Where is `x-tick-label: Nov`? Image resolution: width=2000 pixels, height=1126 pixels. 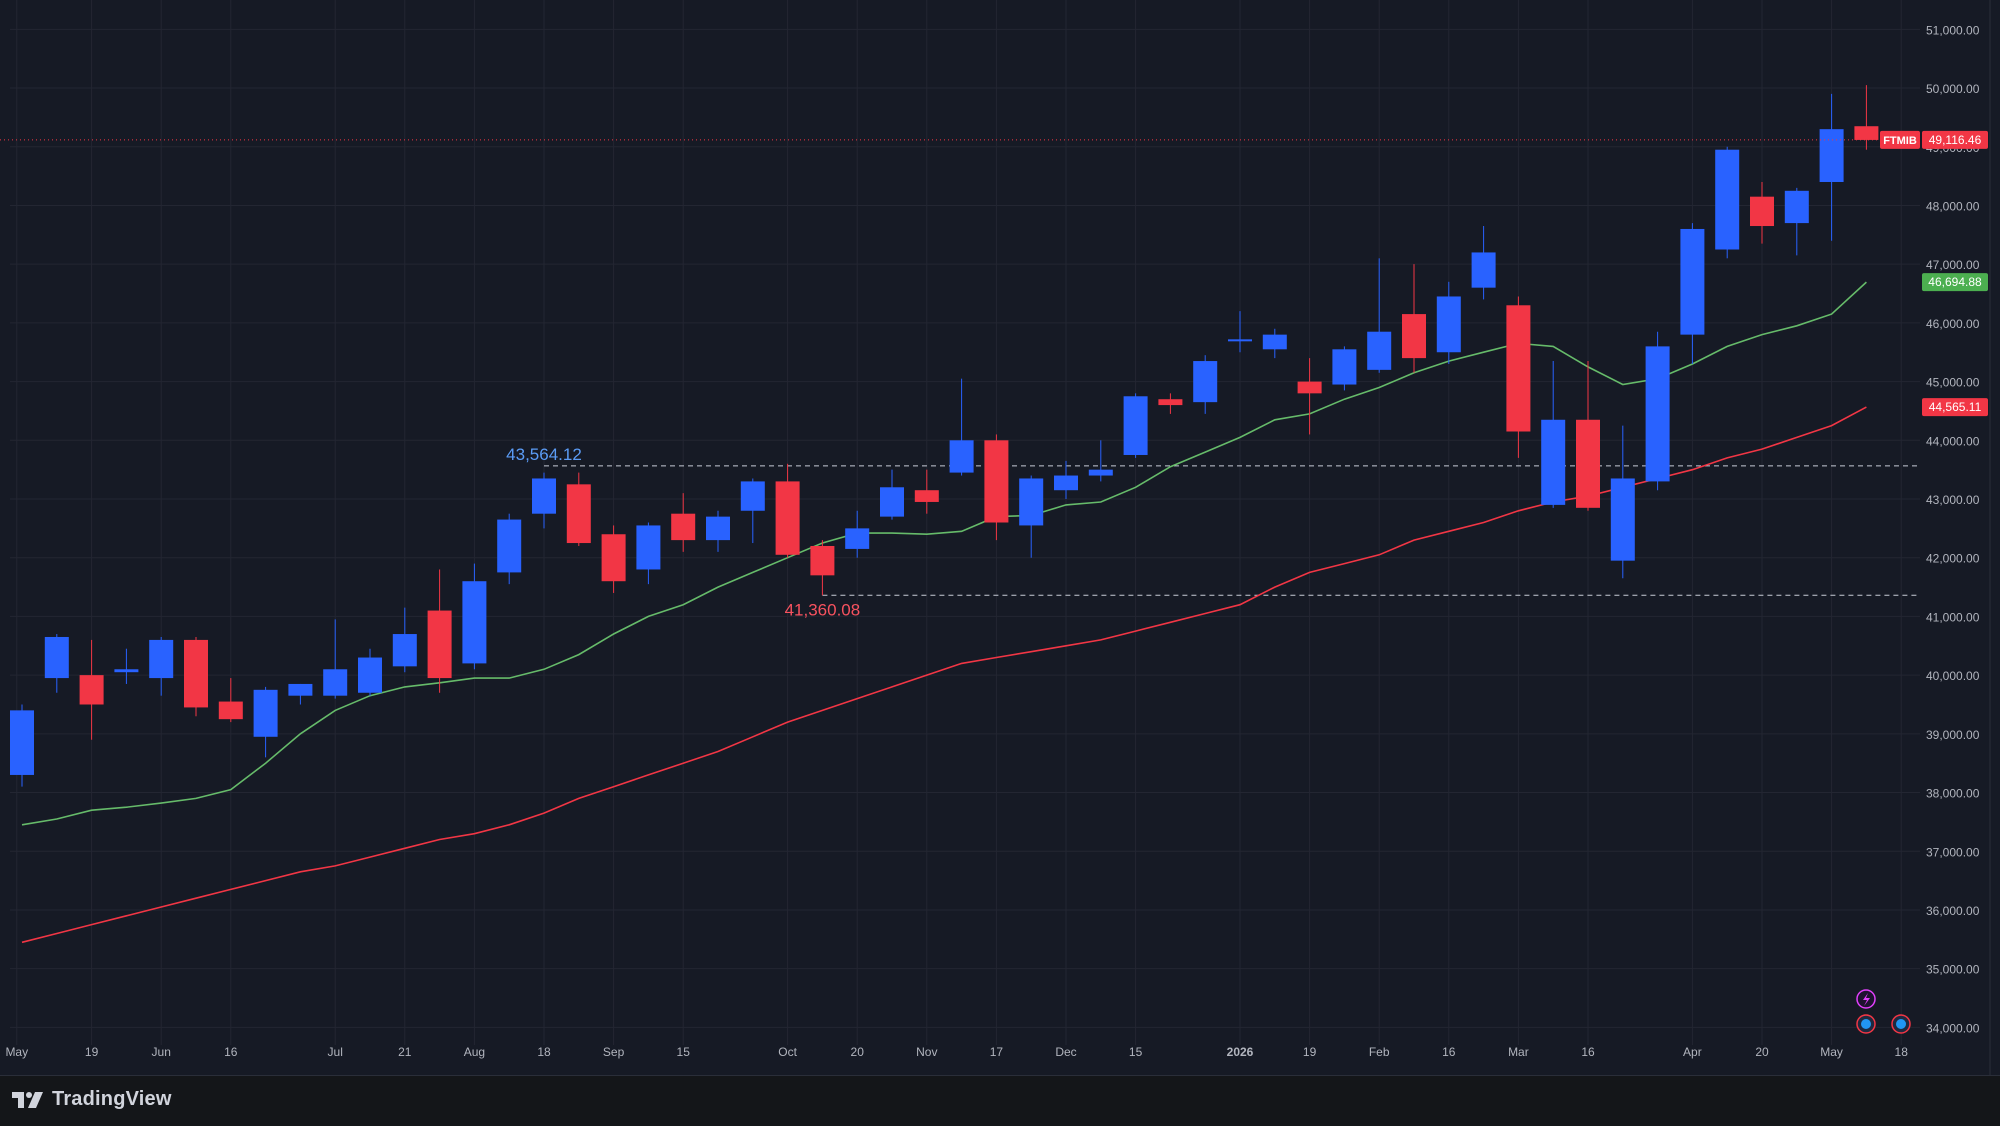
x-tick-label: Nov is located at coordinates (926, 1052).